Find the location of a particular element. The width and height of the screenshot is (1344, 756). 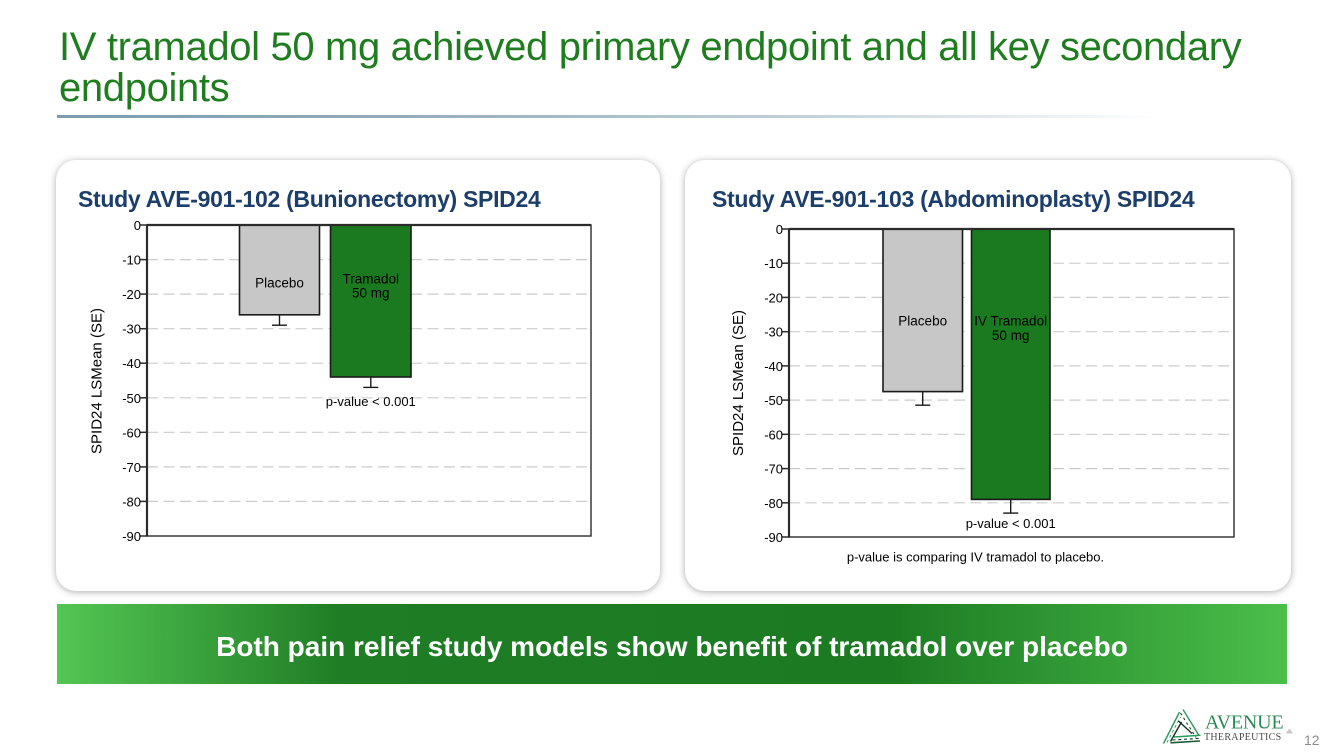

svg-text: Tramadol is located at coordinates (371, 279).